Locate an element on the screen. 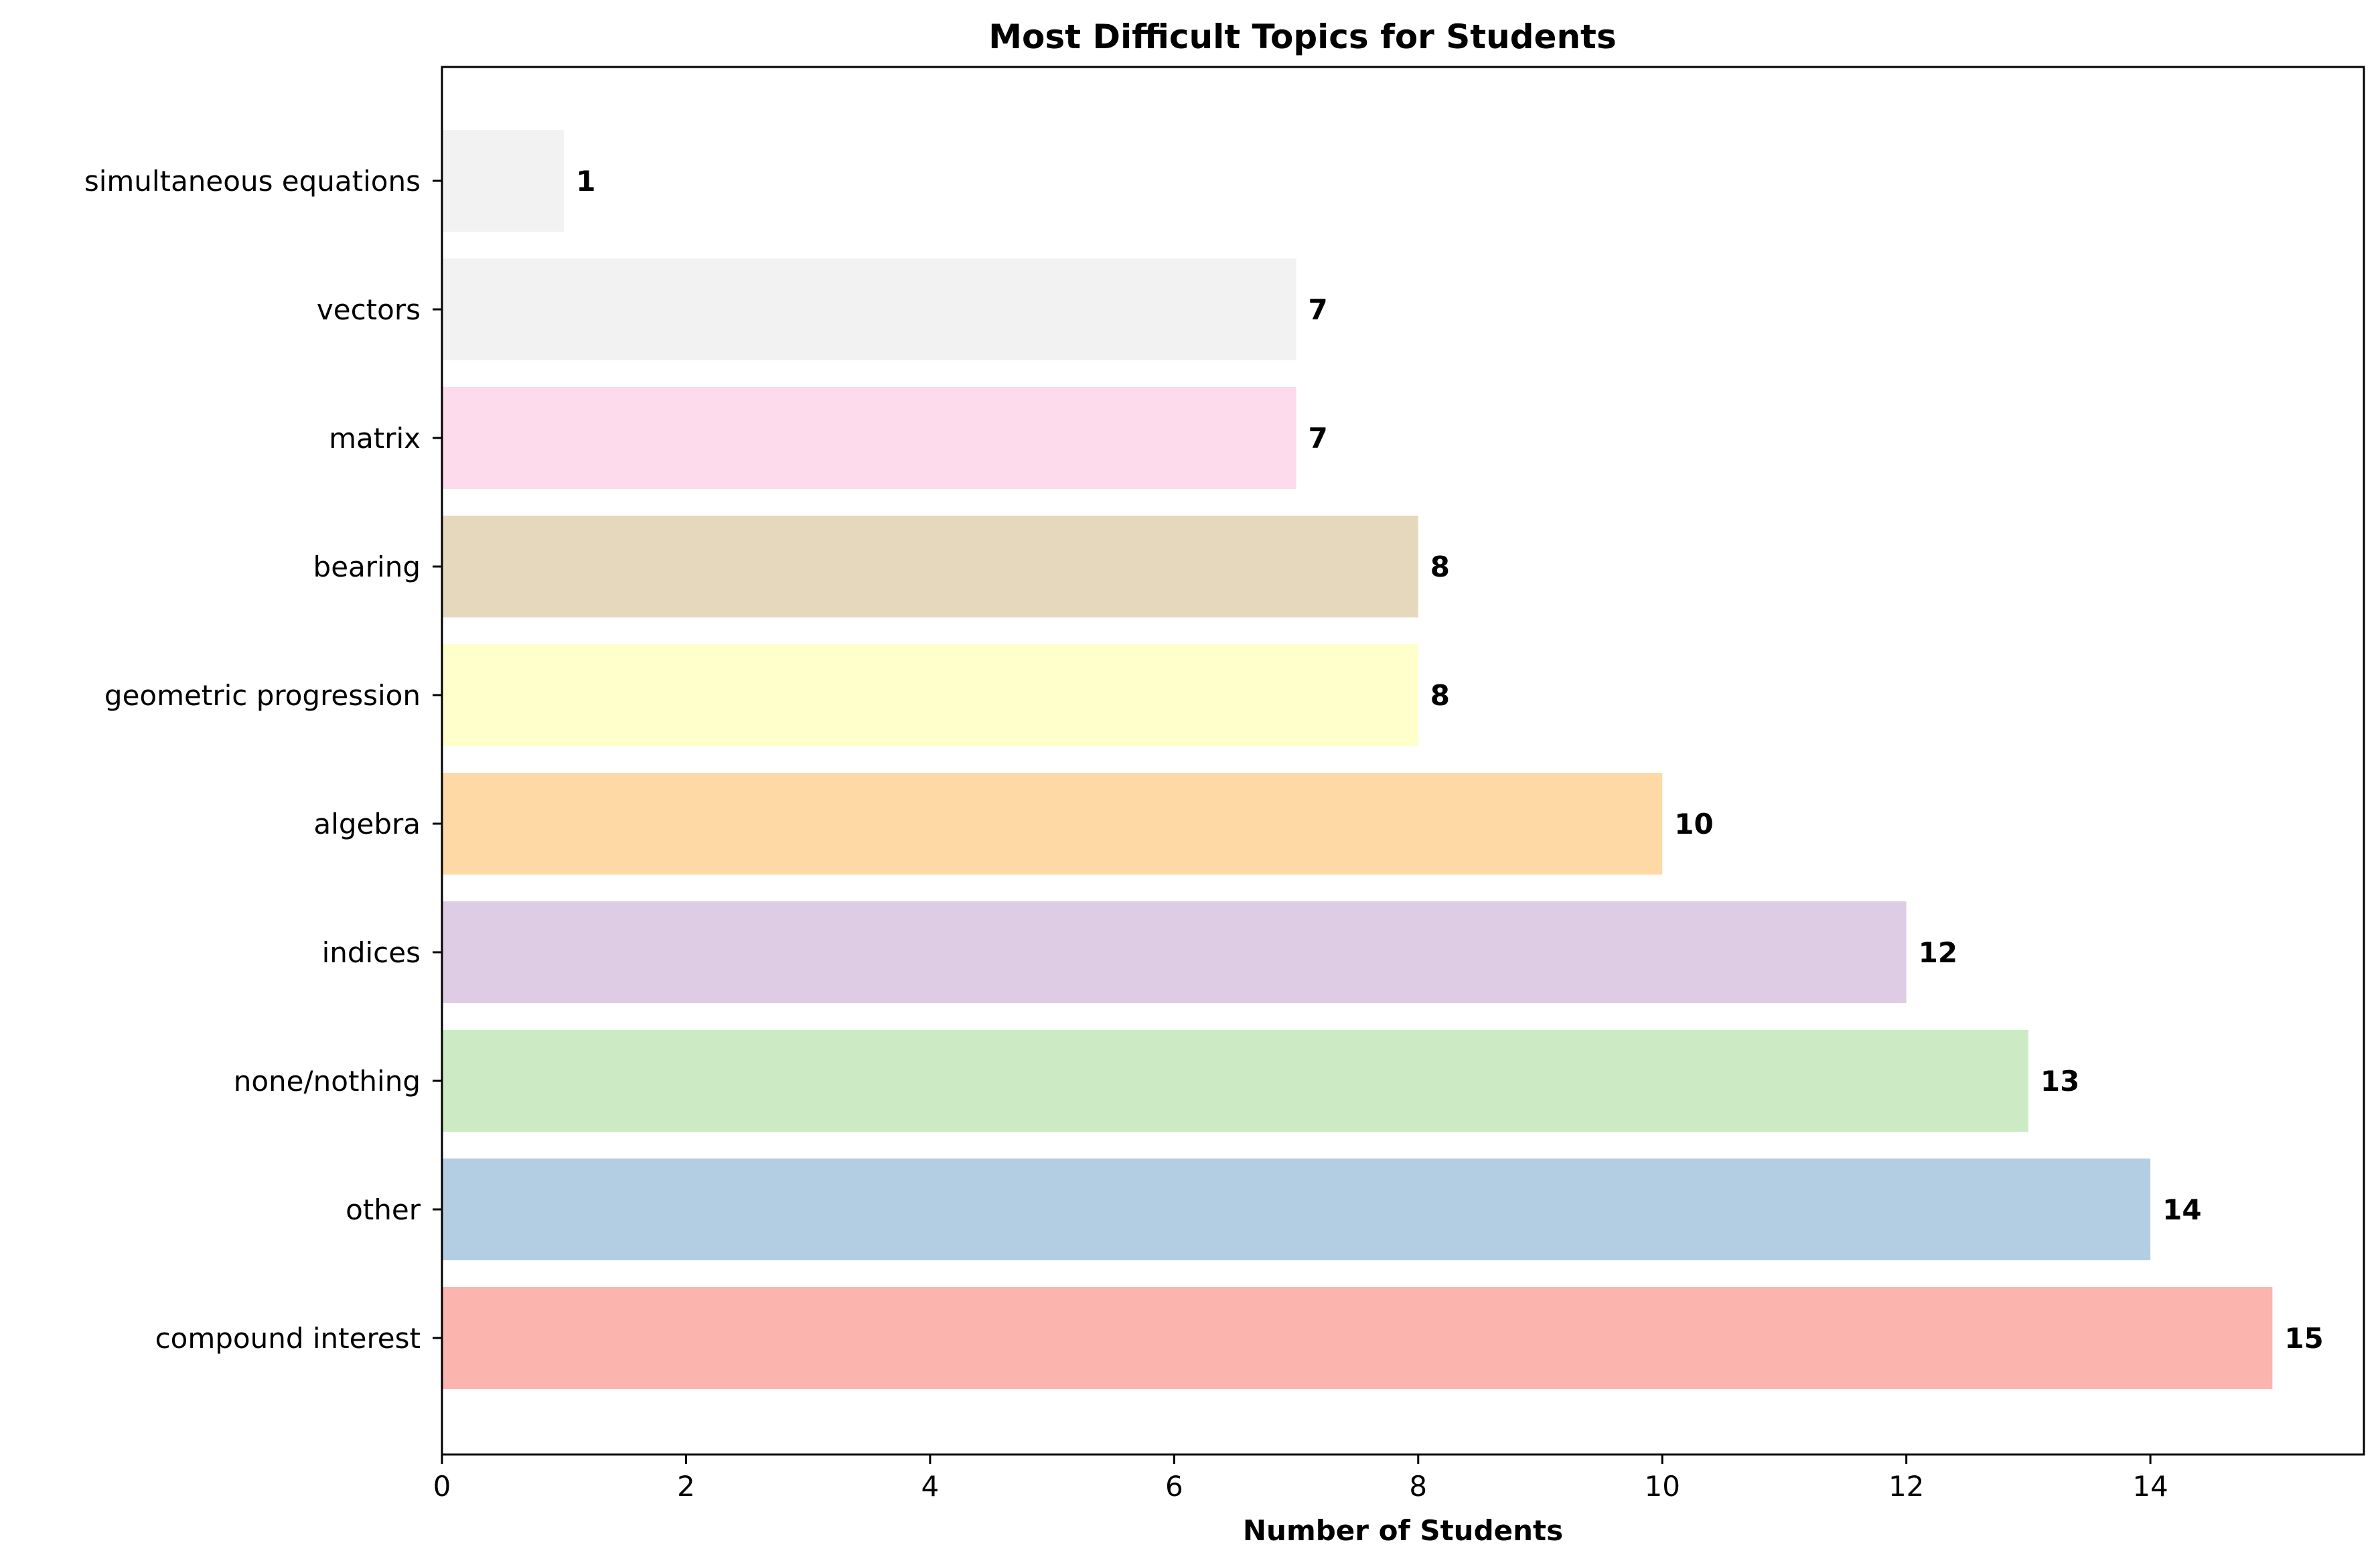  y-tick-label-0: compound interest is located at coordinates (288, 1338).